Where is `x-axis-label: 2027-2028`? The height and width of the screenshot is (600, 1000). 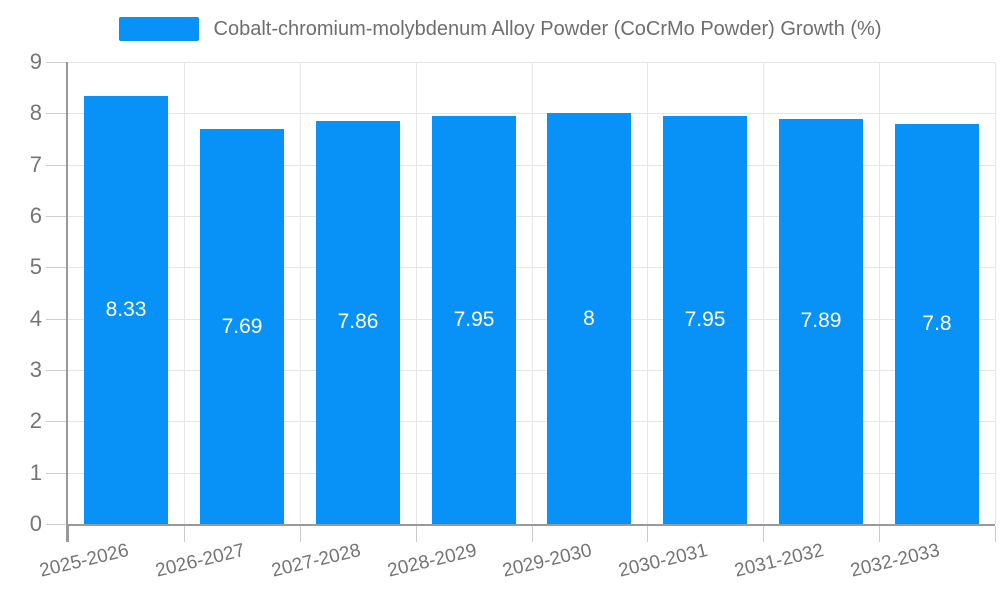 x-axis-label: 2027-2028 is located at coordinates (316, 561).